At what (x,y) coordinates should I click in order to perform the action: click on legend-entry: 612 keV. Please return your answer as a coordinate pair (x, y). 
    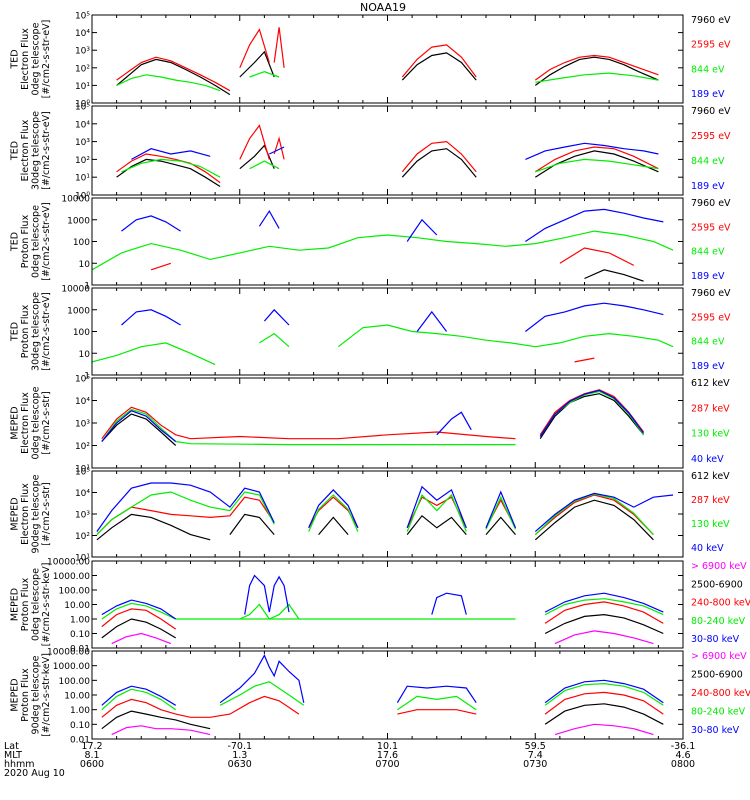
    Looking at the image, I should click on (710, 383).